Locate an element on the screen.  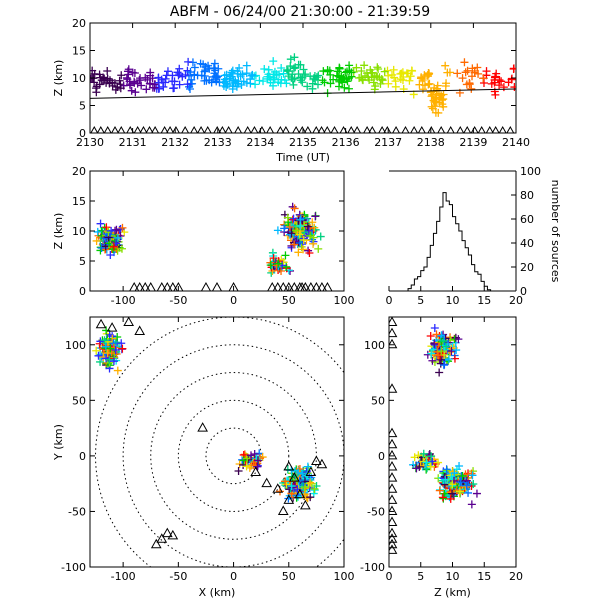
z-y-xtick-label: 0 is located at coordinates (389, 576).